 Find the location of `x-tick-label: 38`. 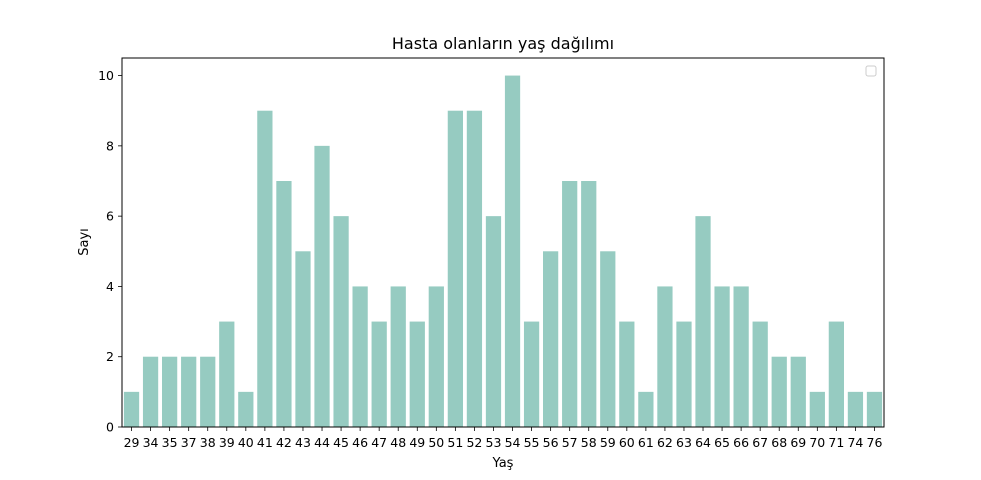

x-tick-label: 38 is located at coordinates (208, 442).